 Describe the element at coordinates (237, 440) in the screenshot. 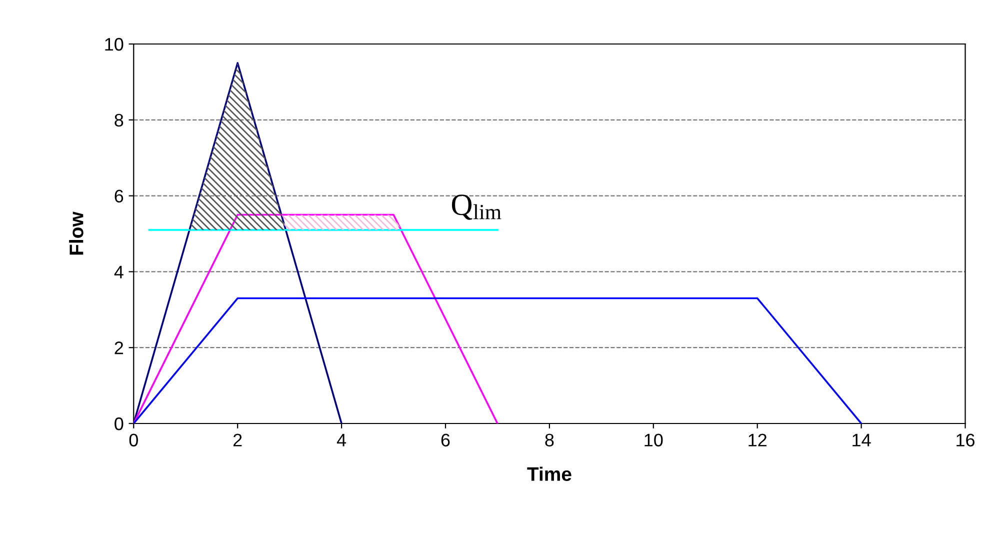

I see `x-tick-label: 2` at that location.